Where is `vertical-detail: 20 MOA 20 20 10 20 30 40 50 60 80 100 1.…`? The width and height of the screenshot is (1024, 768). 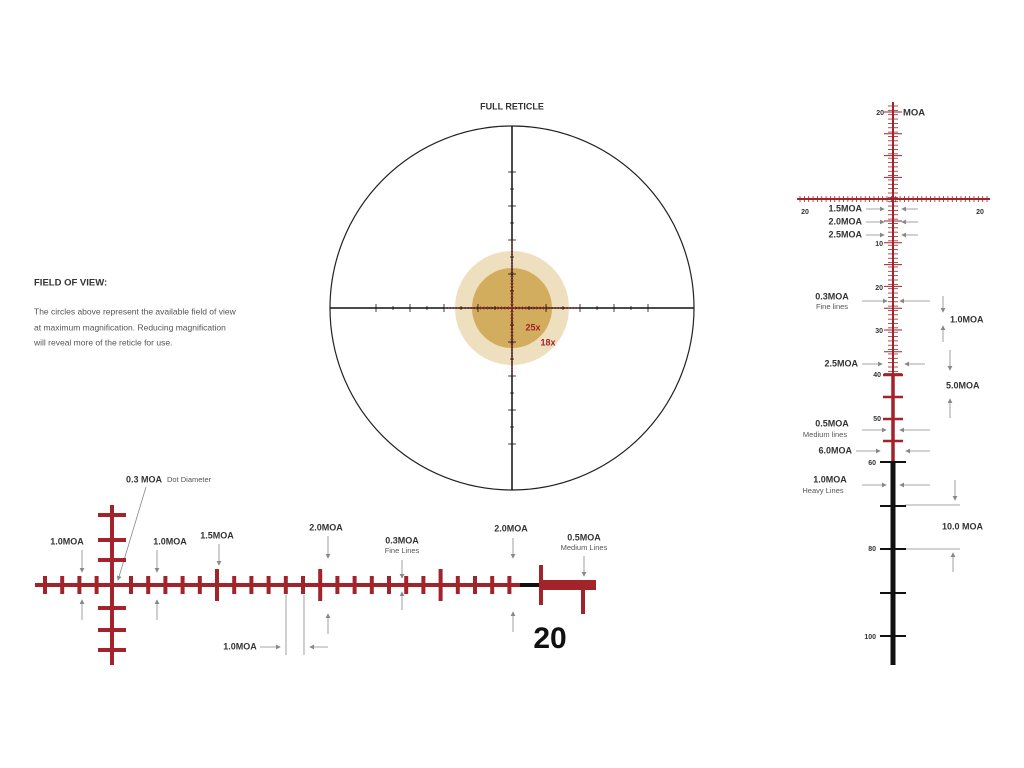 vertical-detail: 20 MOA 20 20 10 20 30 40 50 60 80 100 1.… is located at coordinates (893, 383).